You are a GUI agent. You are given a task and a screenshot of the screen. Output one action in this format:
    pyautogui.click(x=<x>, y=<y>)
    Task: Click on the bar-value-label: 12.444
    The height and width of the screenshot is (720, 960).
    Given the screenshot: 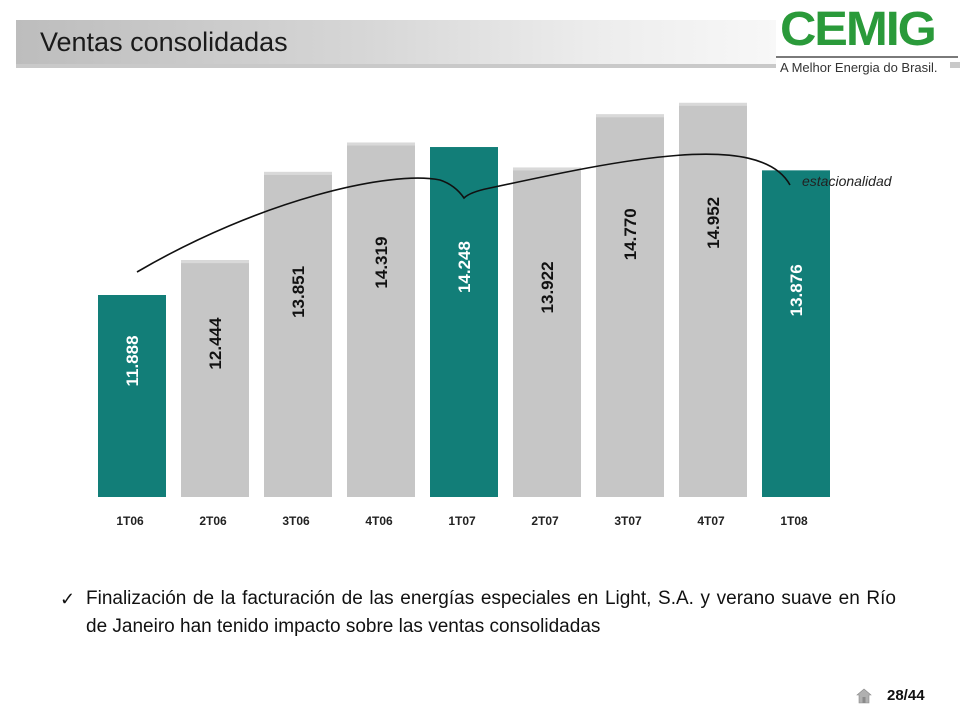 What is the action you would take?
    pyautogui.click(x=215, y=343)
    